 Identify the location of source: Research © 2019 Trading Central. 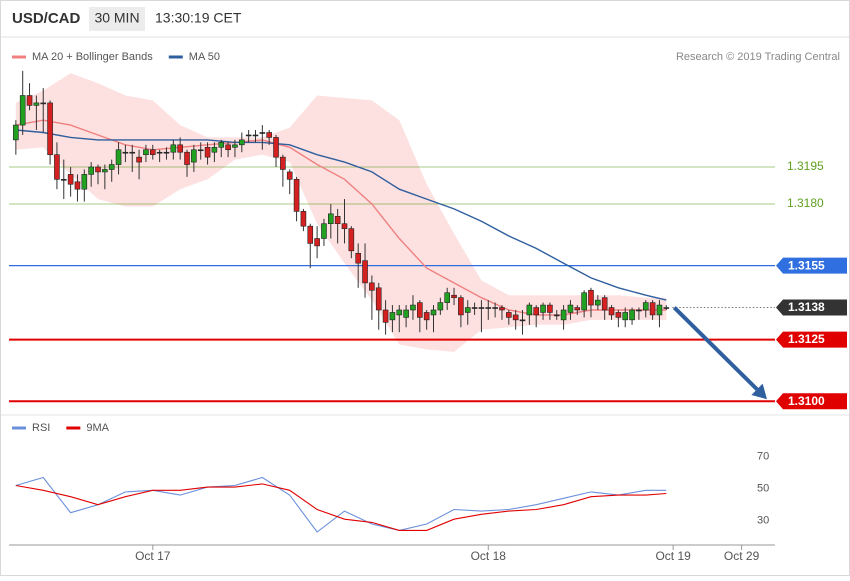
(758, 57).